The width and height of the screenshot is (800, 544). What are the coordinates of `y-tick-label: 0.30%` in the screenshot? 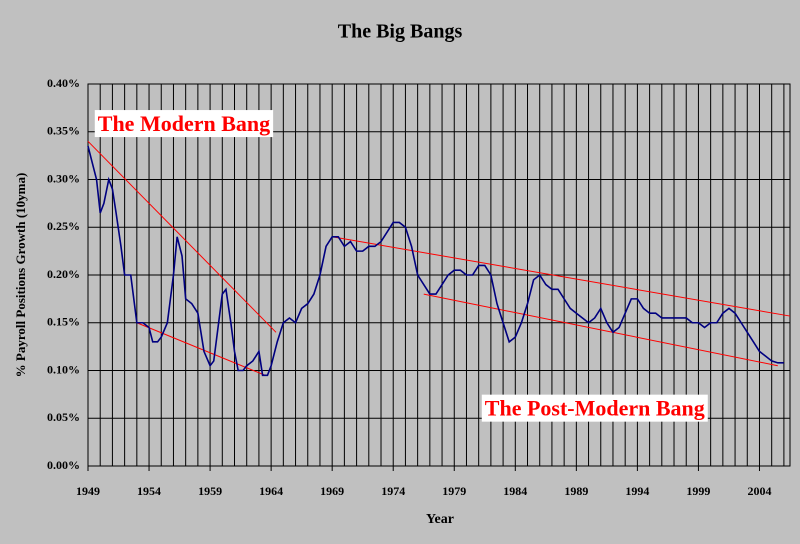 It's located at (63, 178).